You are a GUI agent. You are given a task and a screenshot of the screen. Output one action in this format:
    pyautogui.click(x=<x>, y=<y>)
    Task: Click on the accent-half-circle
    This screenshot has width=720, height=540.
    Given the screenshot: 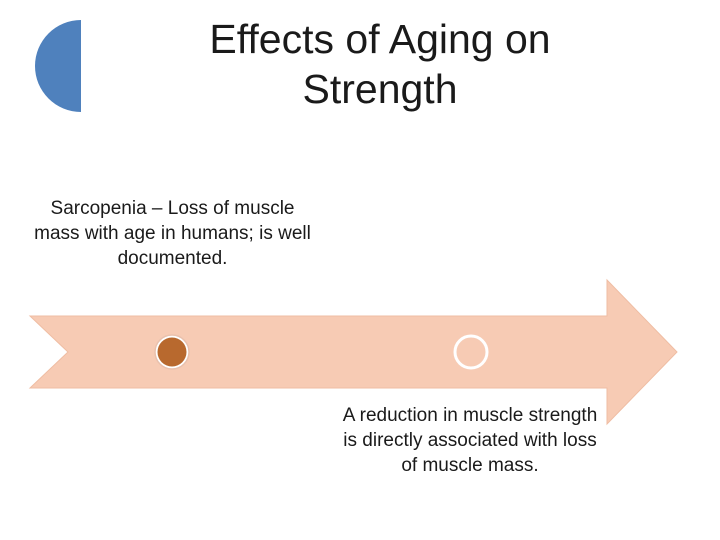 What is the action you would take?
    pyautogui.click(x=58, y=66)
    